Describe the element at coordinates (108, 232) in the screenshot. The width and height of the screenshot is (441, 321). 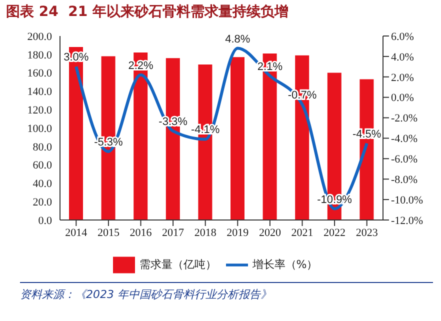
I see `x-tick-label: 2015` at that location.